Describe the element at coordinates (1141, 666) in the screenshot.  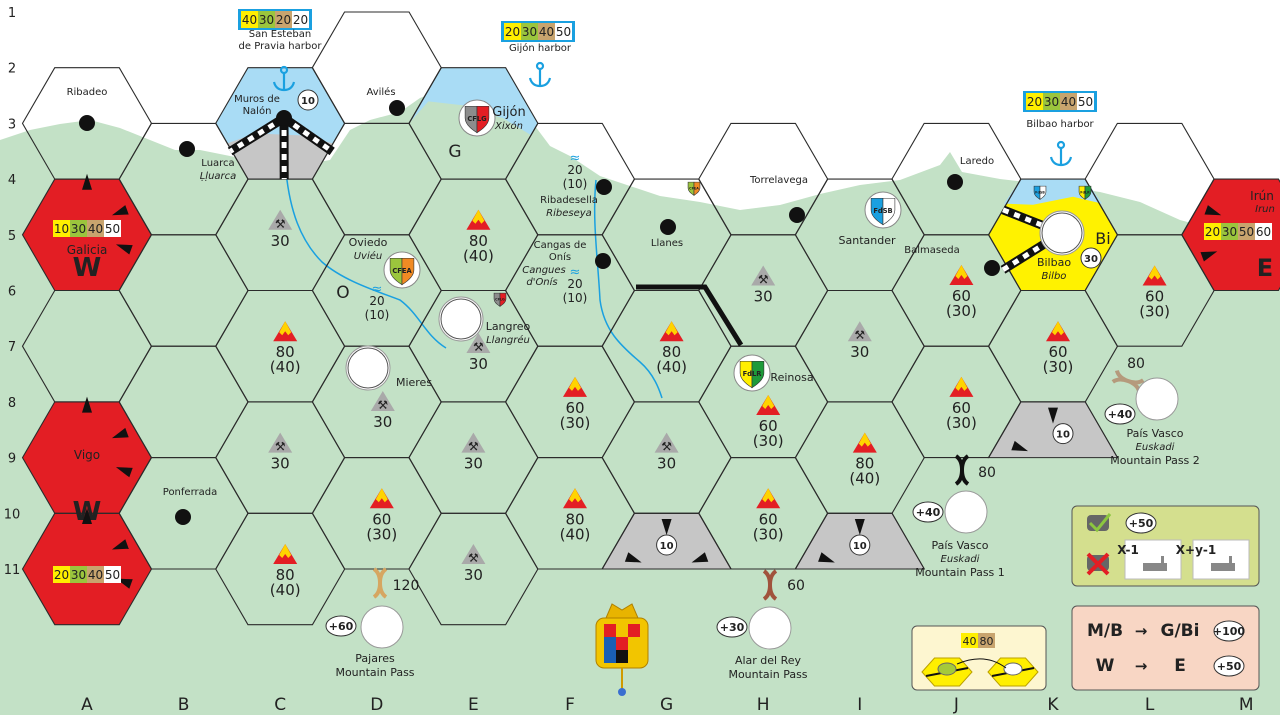
I see `arrow-icon: →` at that location.